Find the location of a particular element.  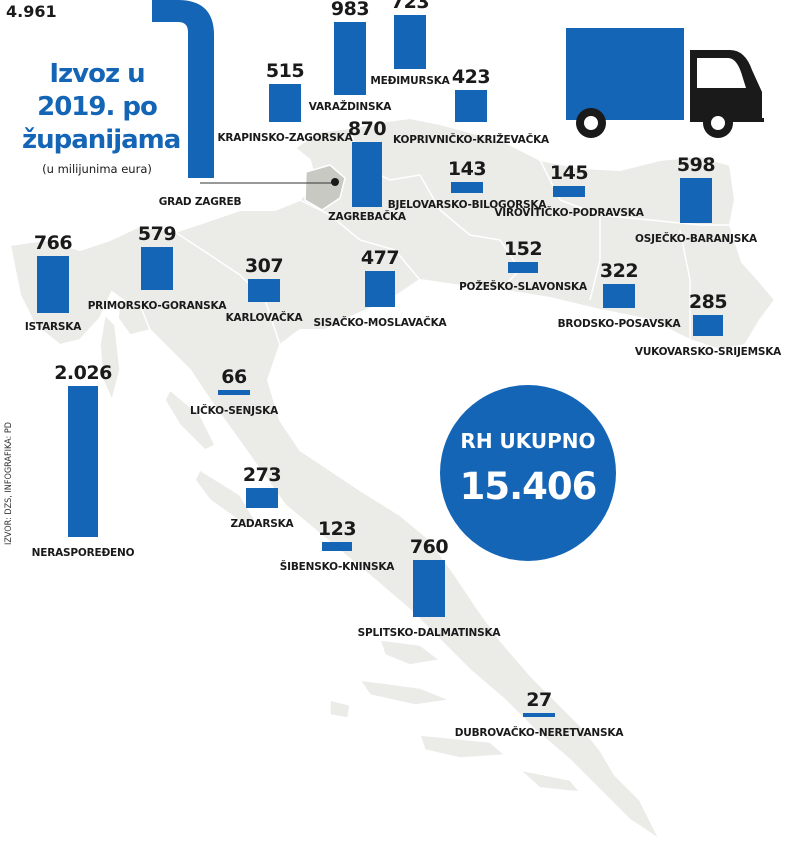

infographic-title: Izvoz u 2019. po županijama is located at coordinates (101, 107).